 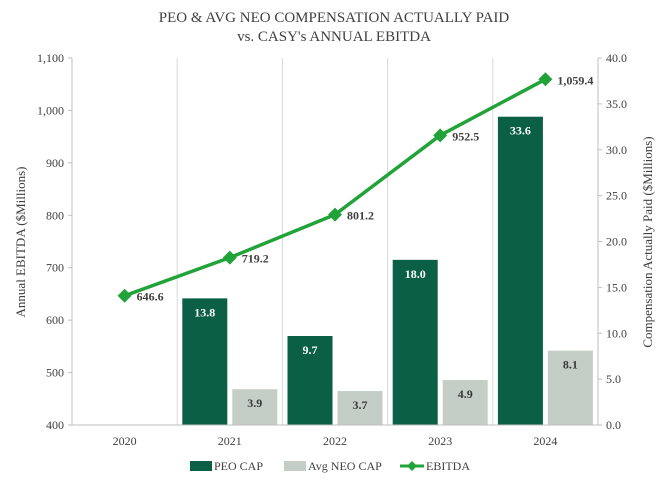 I want to click on legend-ebitda-marker, so click(x=412, y=466).